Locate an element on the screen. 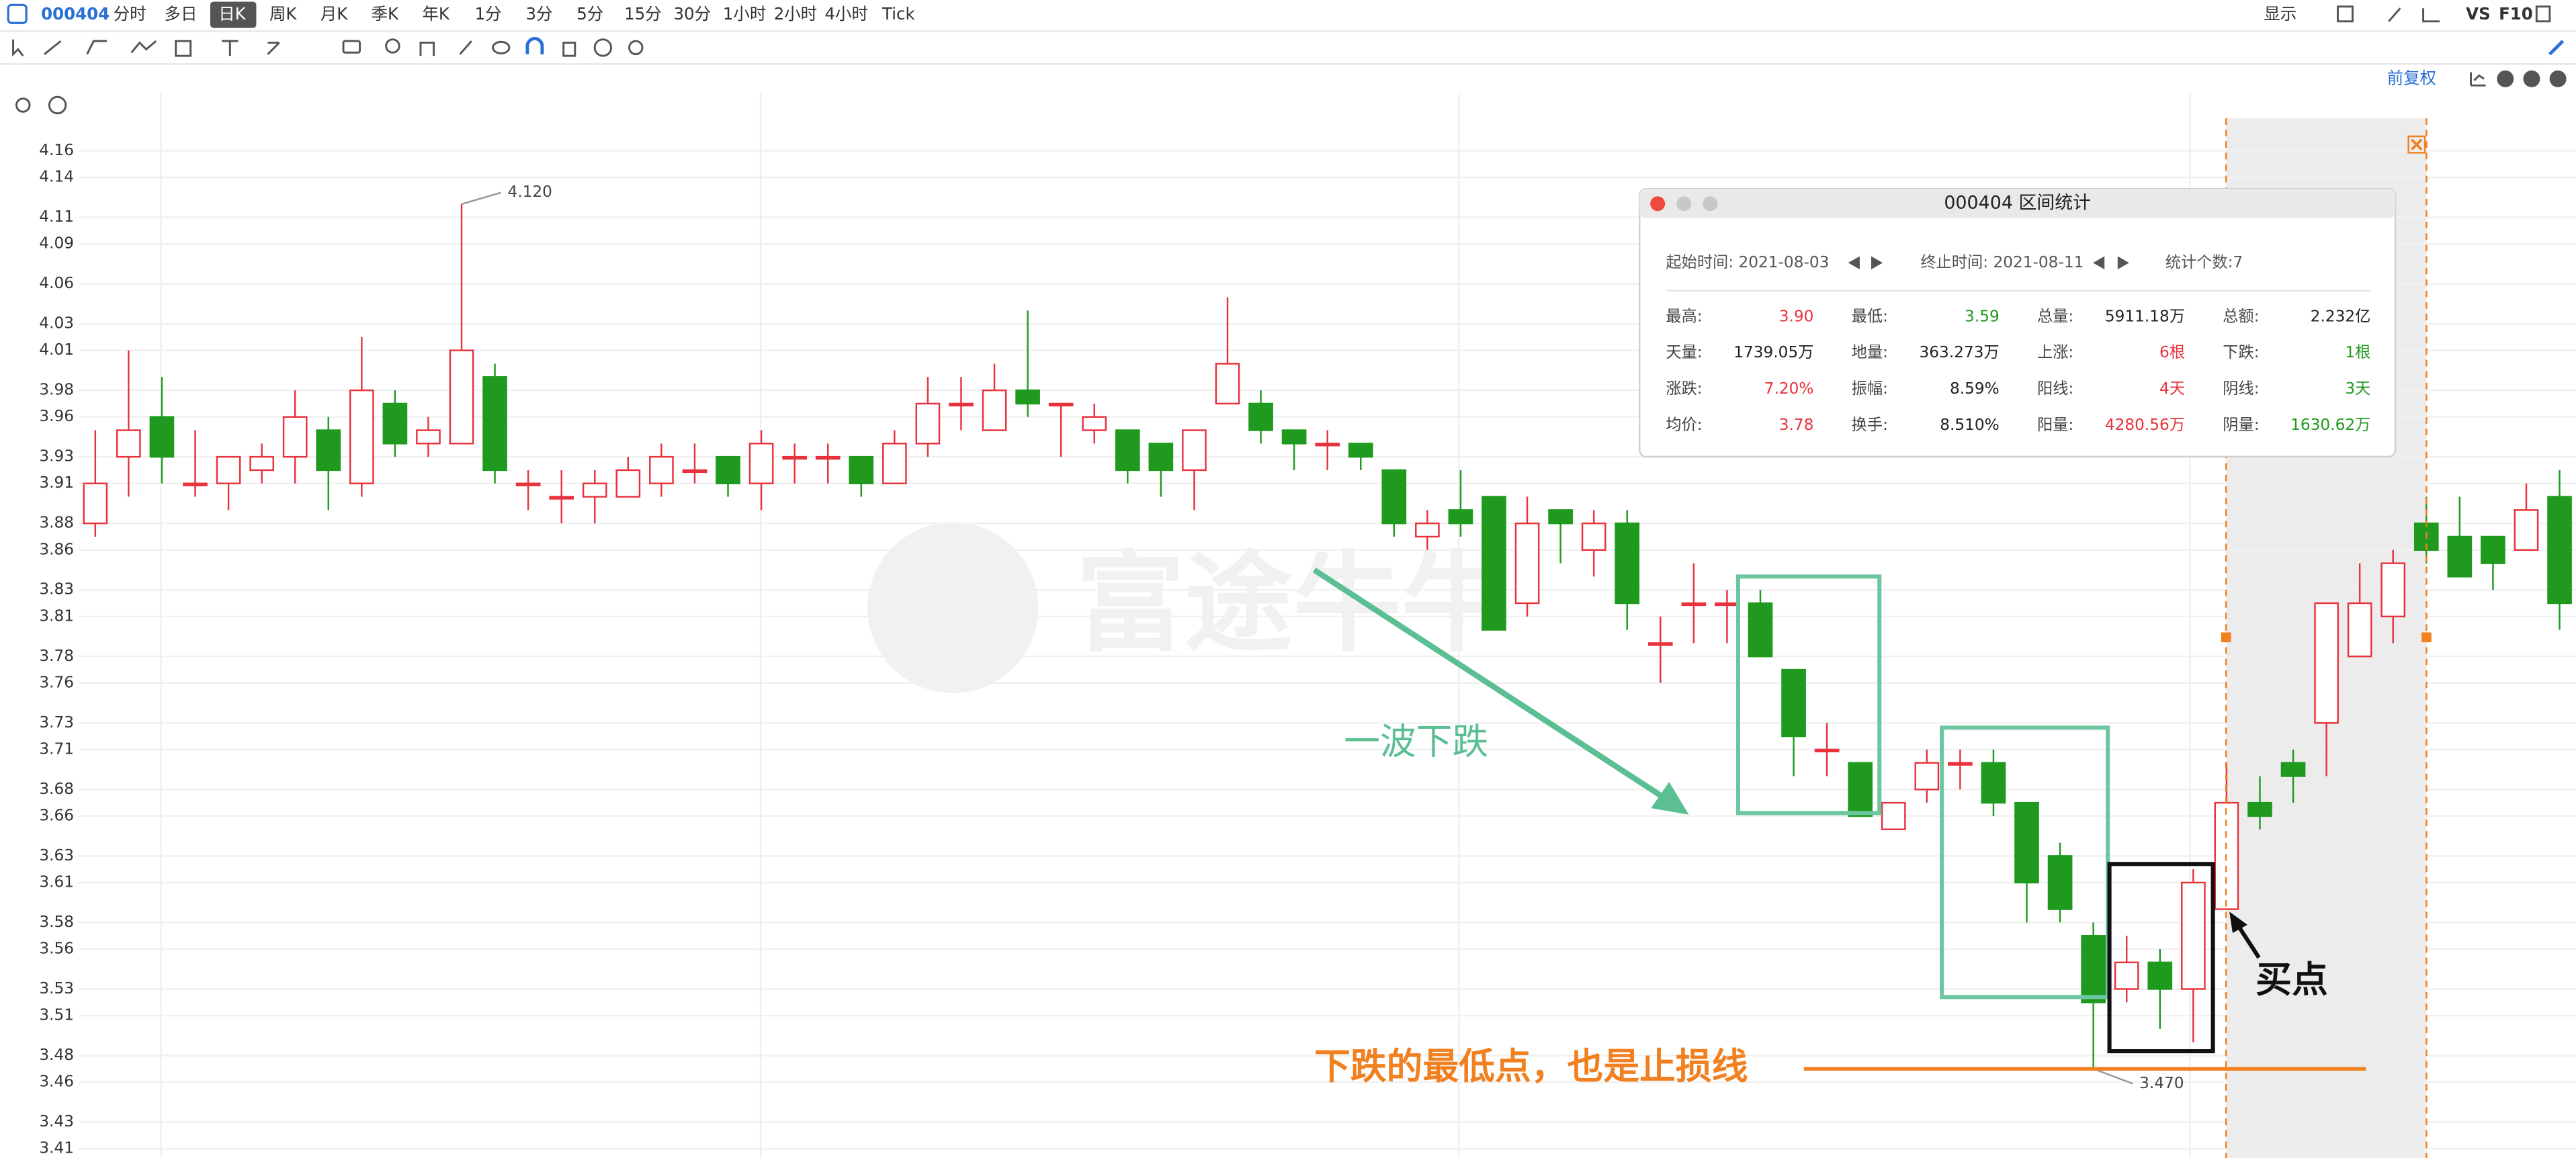 Image resolution: width=2576 pixels, height=1158 pixels. y-tick-label: 3.91 is located at coordinates (56, 483).